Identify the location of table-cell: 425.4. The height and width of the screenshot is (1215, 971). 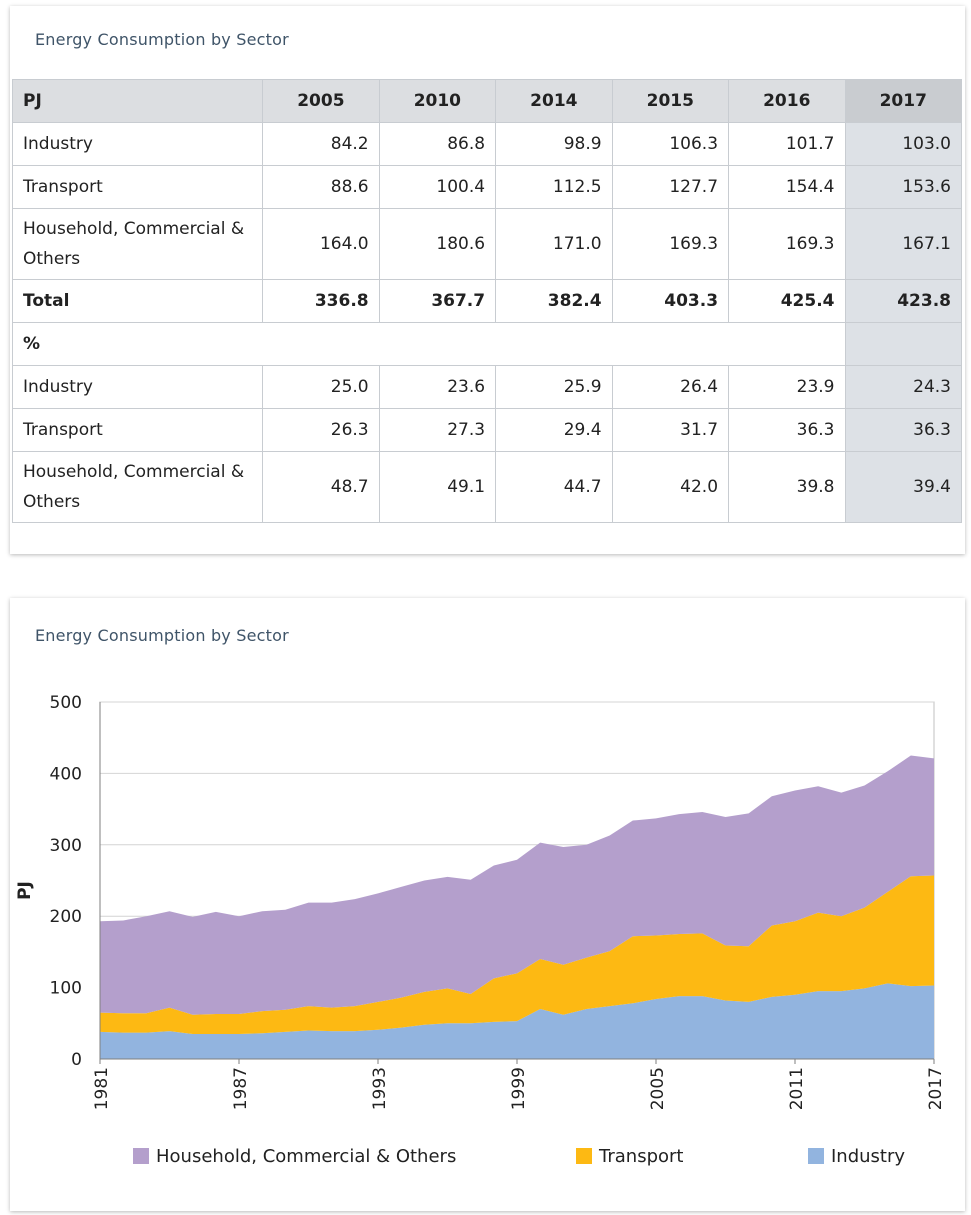
(787, 301).